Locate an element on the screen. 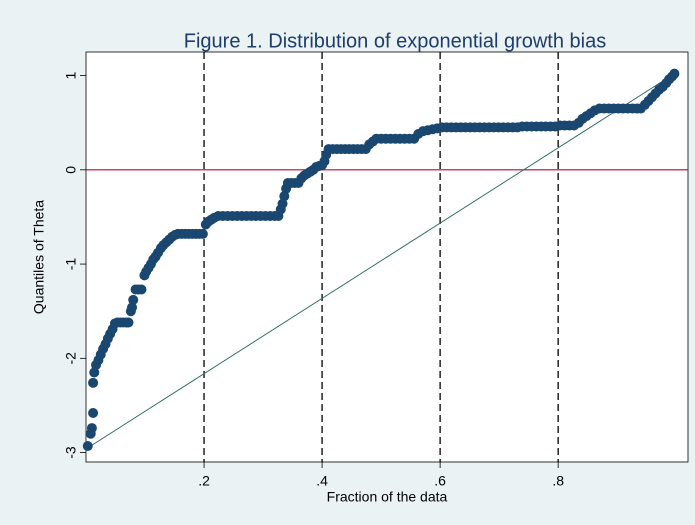 This screenshot has width=695, height=525. y-tick-label: -1 is located at coordinates (71, 264).